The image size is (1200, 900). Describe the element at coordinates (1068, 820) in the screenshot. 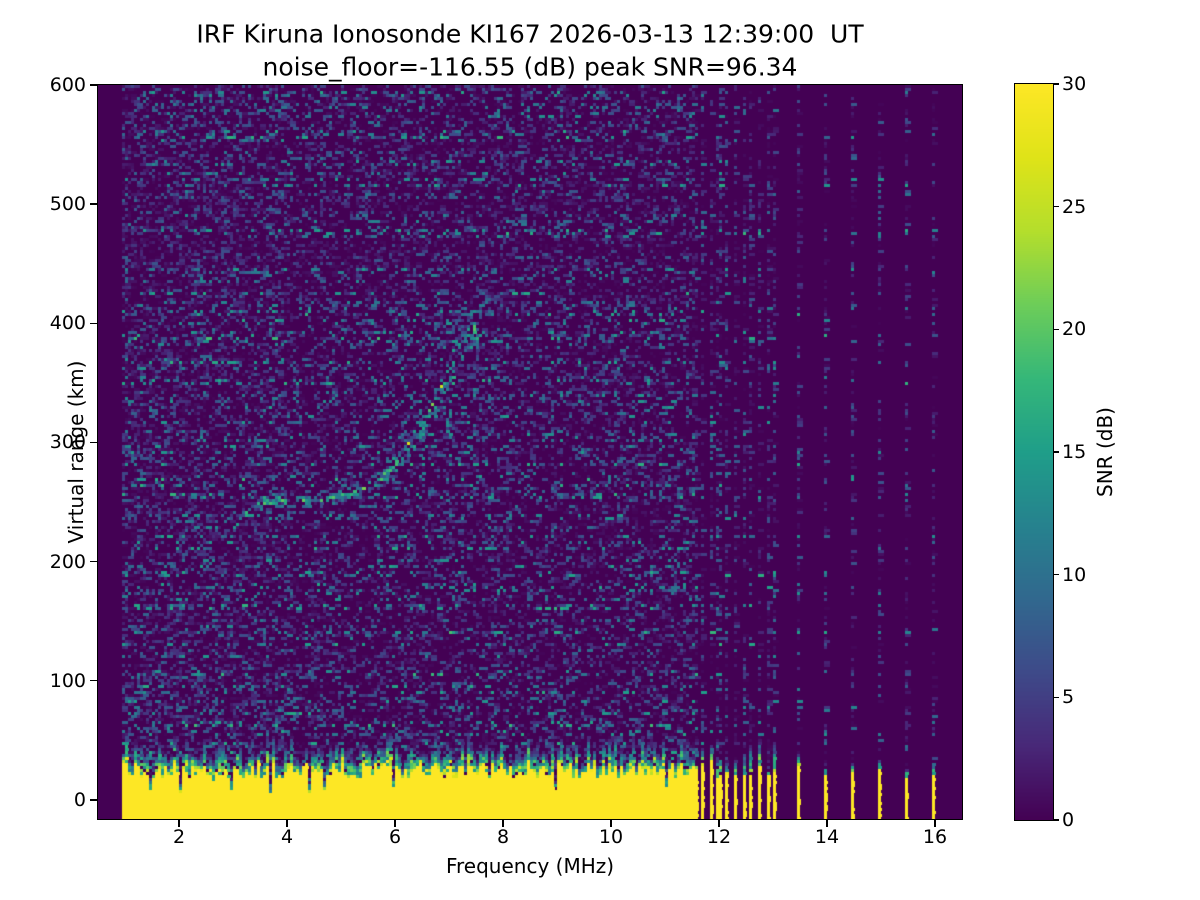

I see `colorbar-tick-label: 0` at that location.